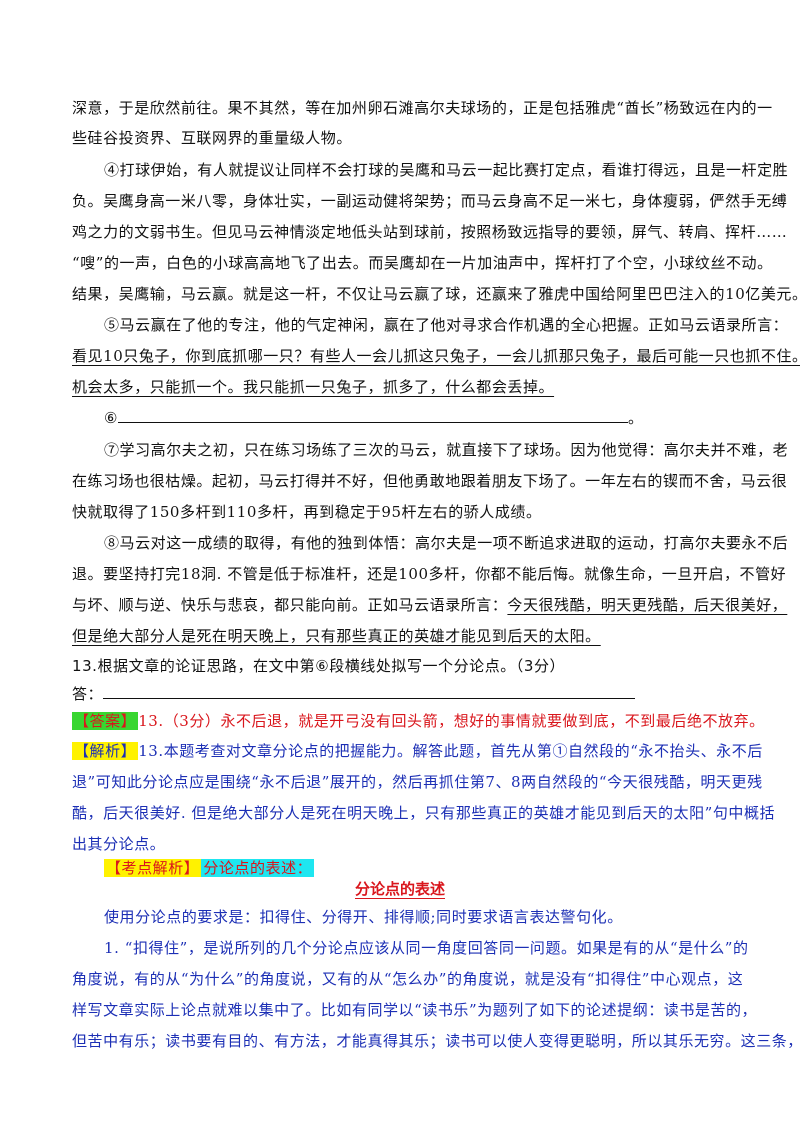 The width and height of the screenshot is (800, 1132). What do you see at coordinates (111, 418) in the screenshot?
I see `paragraph-6-number: ⑥` at bounding box center [111, 418].